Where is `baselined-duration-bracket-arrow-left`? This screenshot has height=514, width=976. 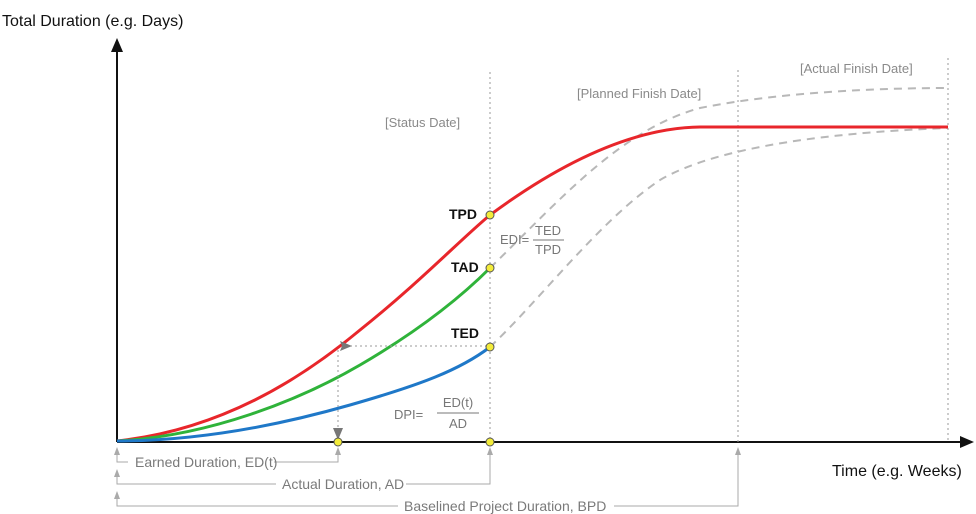
baselined-duration-bracket-arrow-left is located at coordinates (117, 495).